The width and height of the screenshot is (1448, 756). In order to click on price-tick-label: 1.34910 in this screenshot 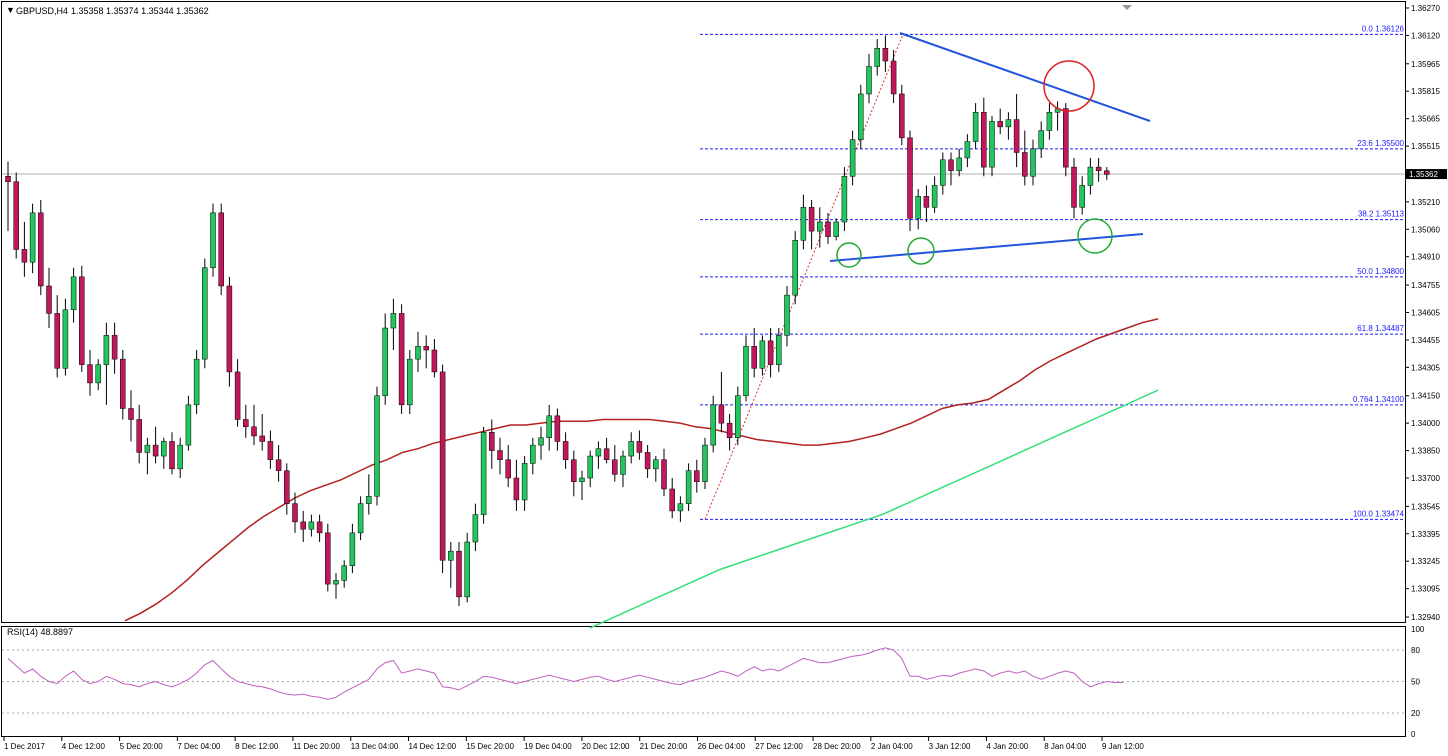, I will do `click(1425, 257)`.